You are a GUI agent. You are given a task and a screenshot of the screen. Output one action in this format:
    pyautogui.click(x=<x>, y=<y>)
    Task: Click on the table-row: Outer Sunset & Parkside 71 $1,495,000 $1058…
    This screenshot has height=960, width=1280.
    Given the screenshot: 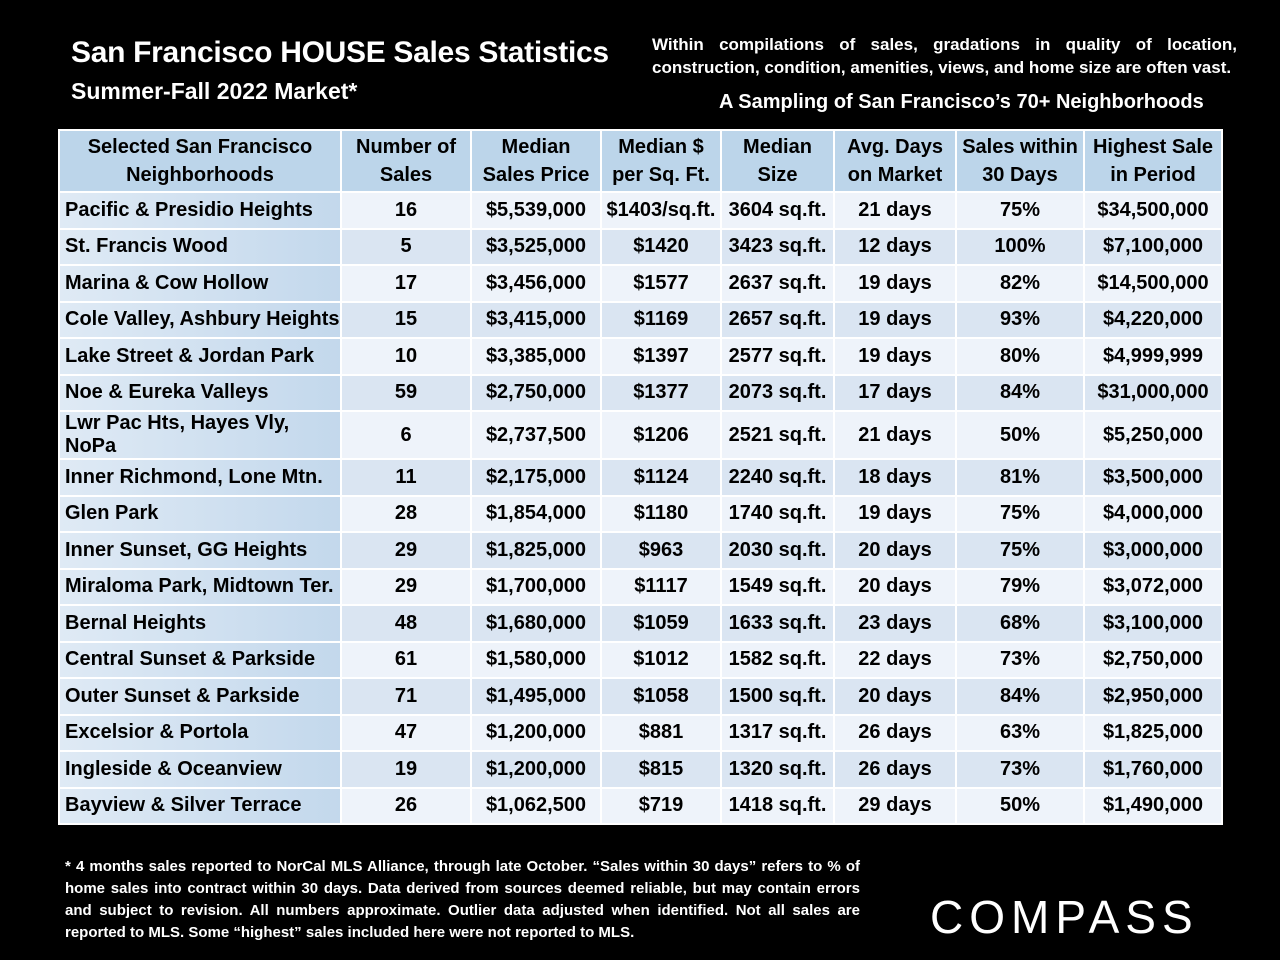 What is the action you would take?
    pyautogui.click(x=640, y=696)
    